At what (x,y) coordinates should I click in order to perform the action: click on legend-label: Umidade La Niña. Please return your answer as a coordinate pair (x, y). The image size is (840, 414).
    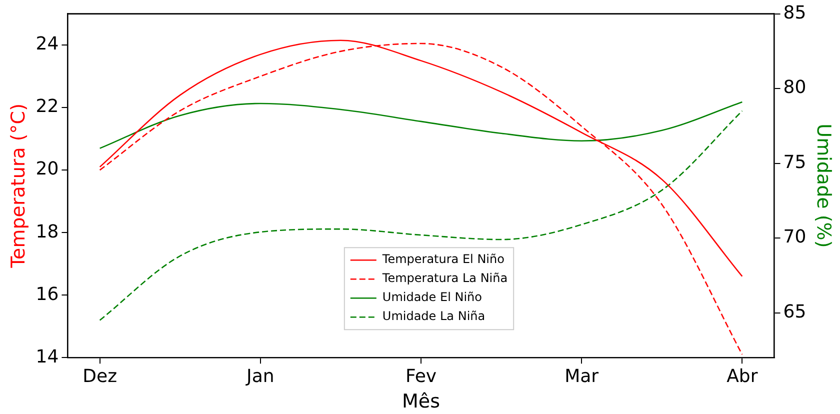
    Looking at the image, I should click on (434, 316).